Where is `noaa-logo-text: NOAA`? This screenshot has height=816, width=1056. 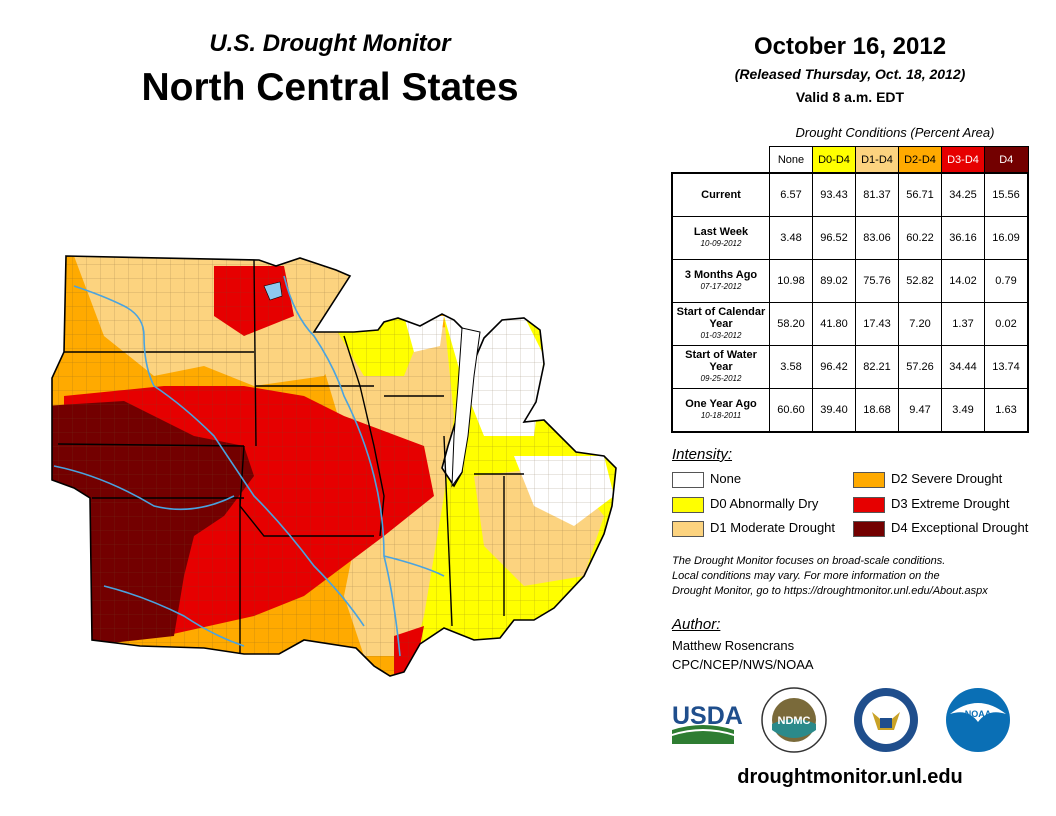 noaa-logo-text: NOAA is located at coordinates (978, 714).